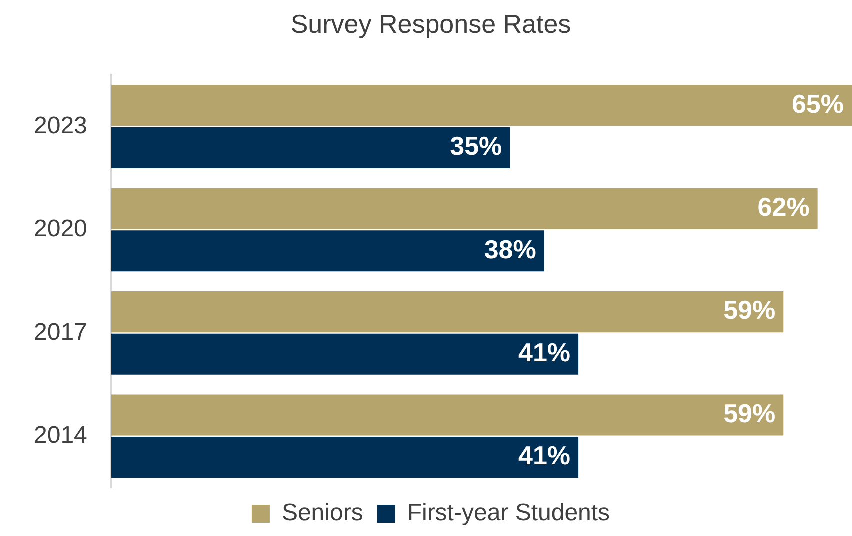  I want to click on legend-label: Seniors, so click(323, 513).